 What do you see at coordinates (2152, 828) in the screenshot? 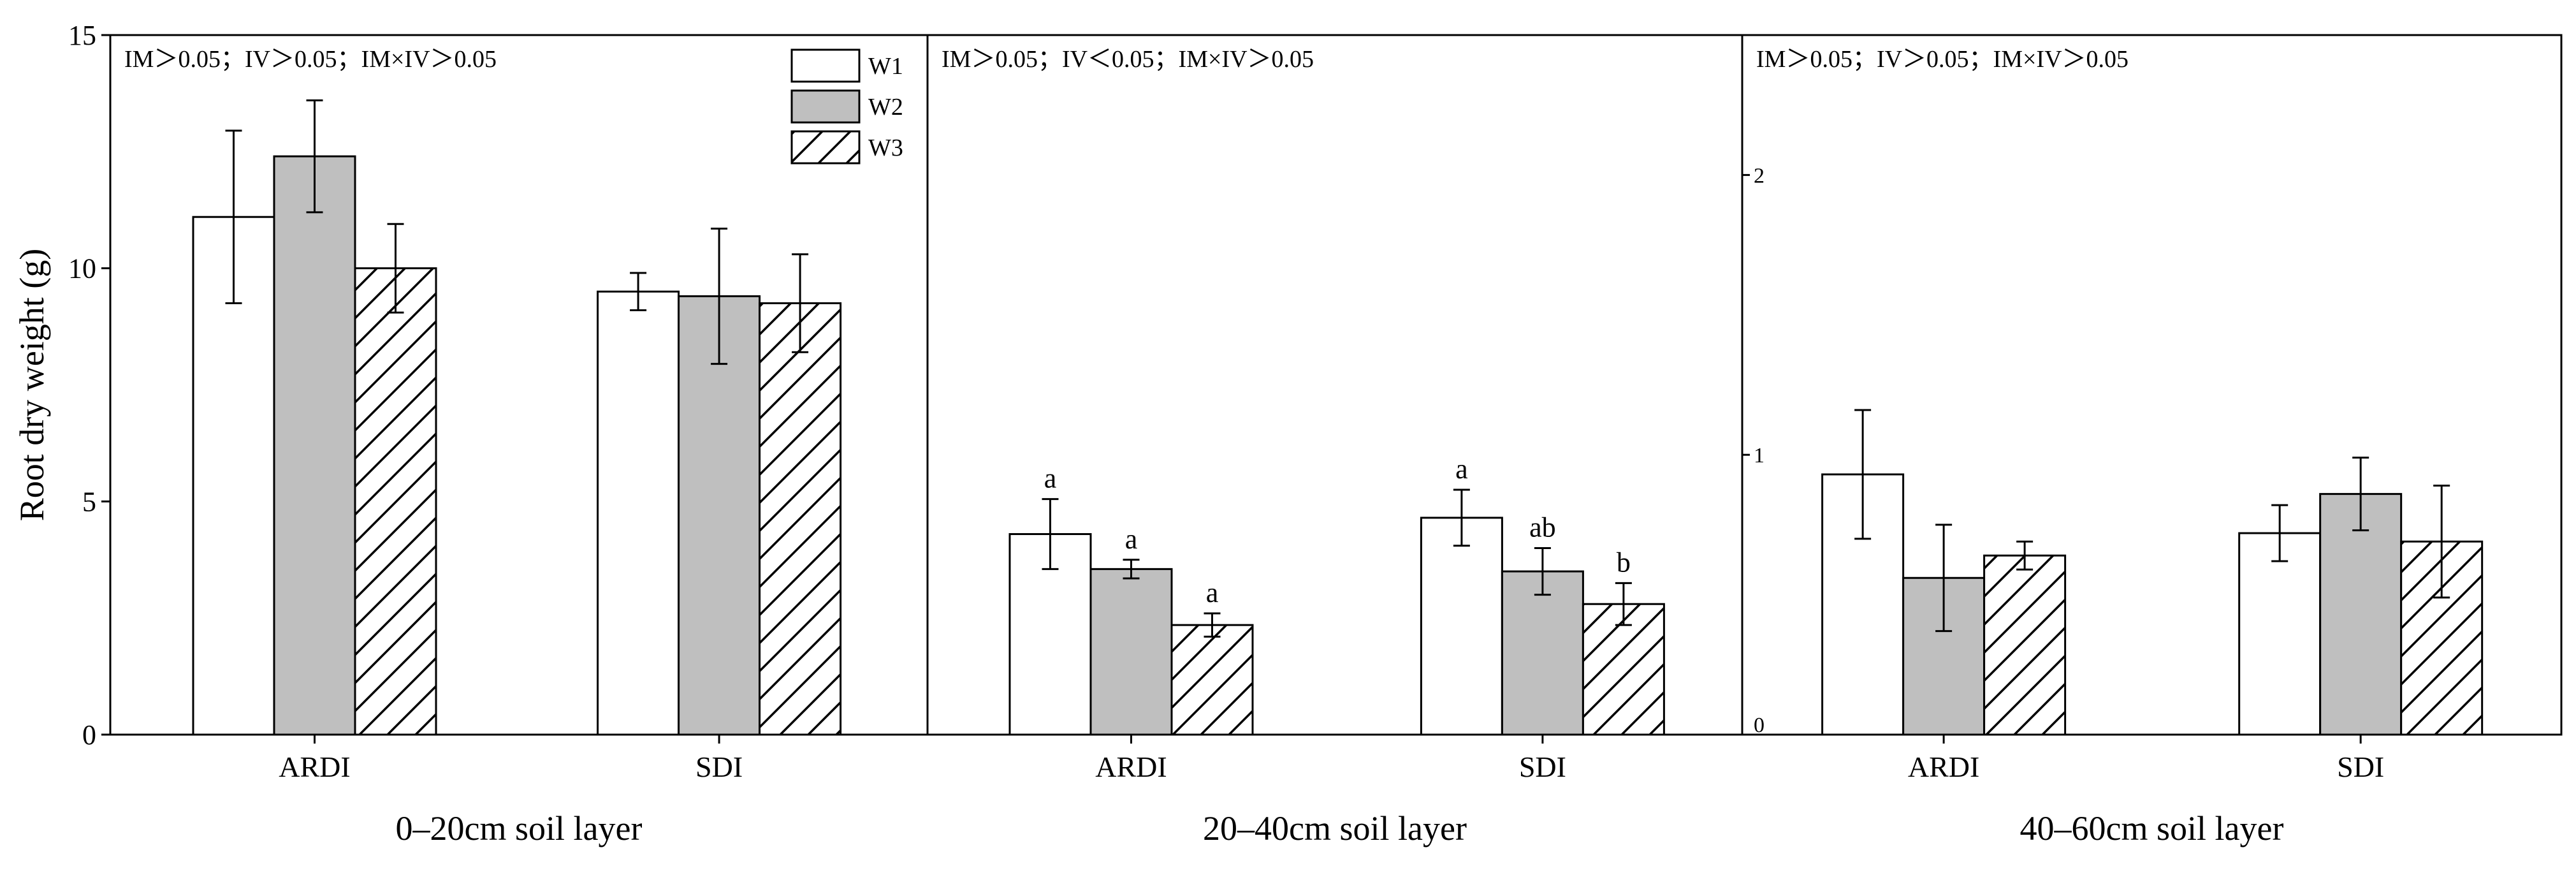
I see `panel-title: 40–60cm soil layer` at bounding box center [2152, 828].